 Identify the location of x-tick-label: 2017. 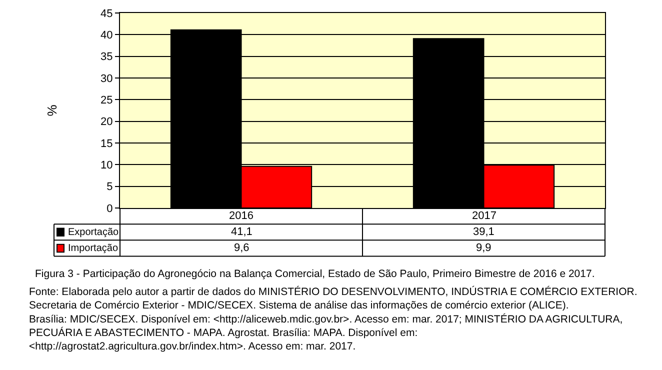
(484, 216).